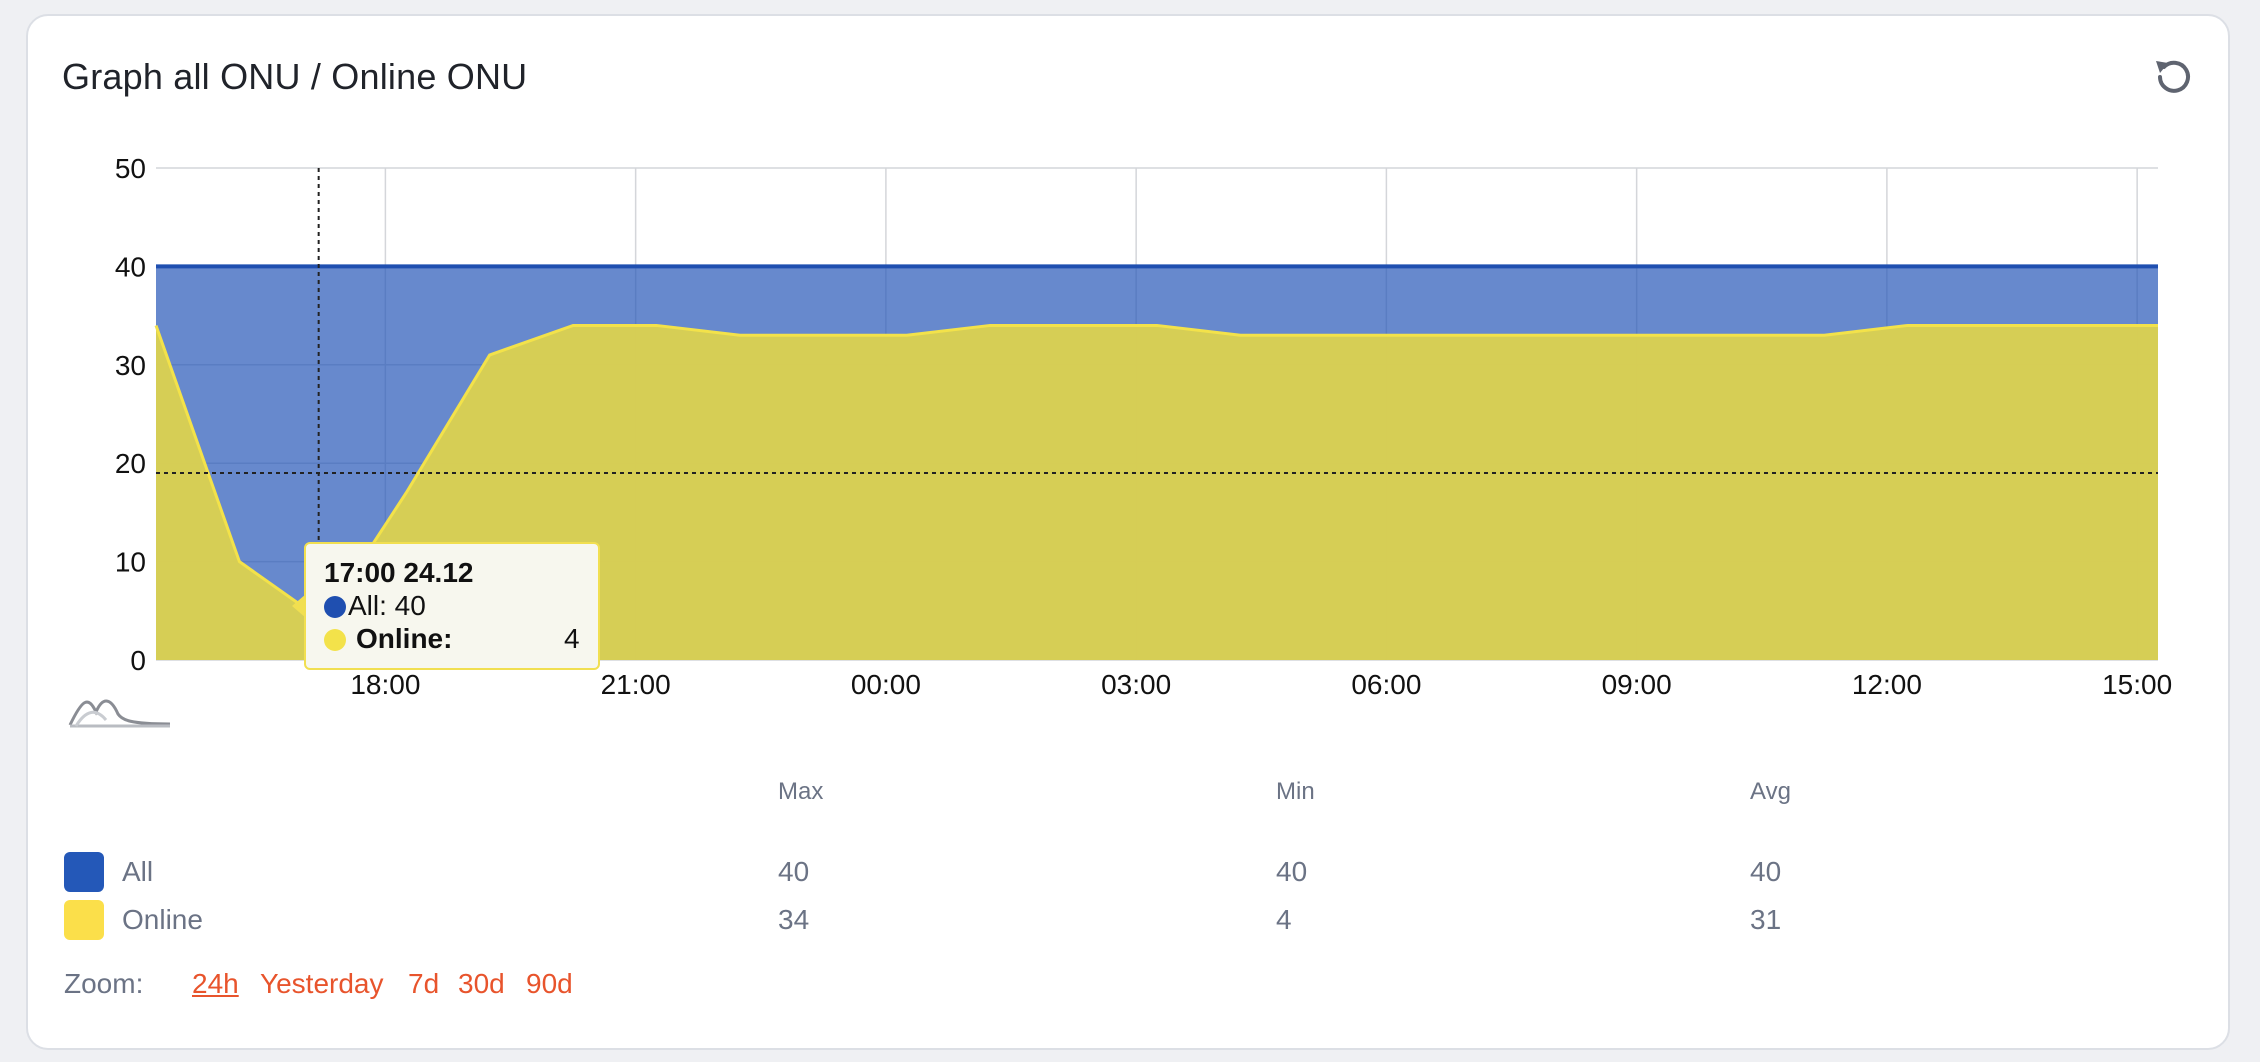  What do you see at coordinates (84, 872) in the screenshot?
I see `legend-swatch-all` at bounding box center [84, 872].